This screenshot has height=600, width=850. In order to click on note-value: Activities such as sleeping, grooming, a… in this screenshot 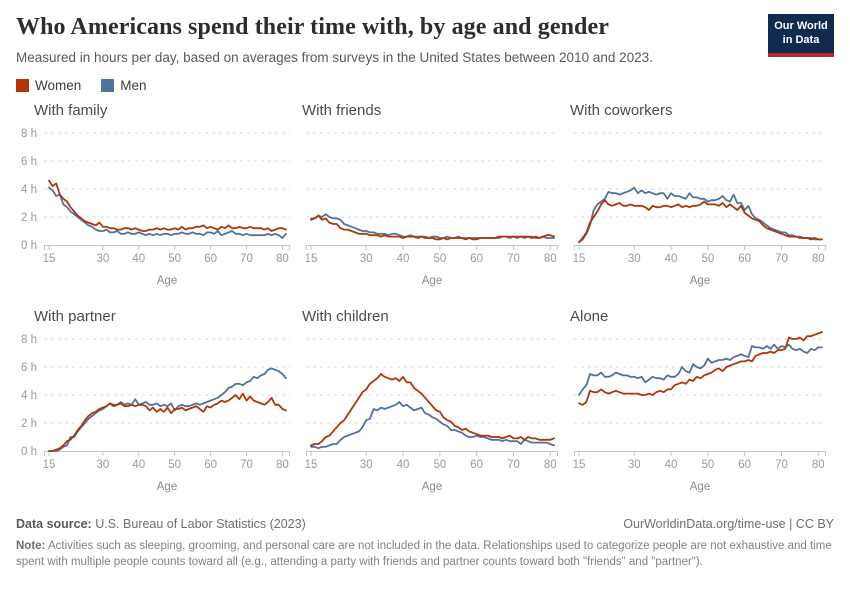, I will do `click(424, 554)`.